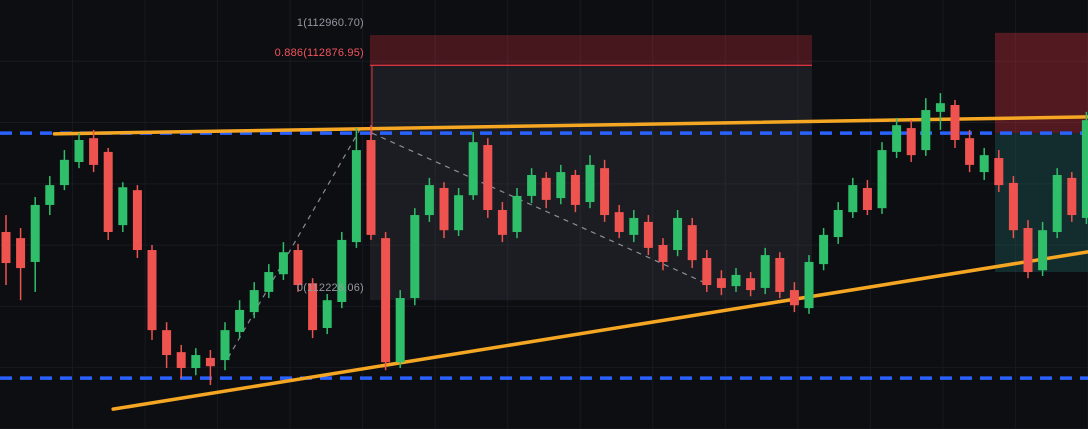  Describe the element at coordinates (570, 125) in the screenshot. I see `upper-trendline` at that location.